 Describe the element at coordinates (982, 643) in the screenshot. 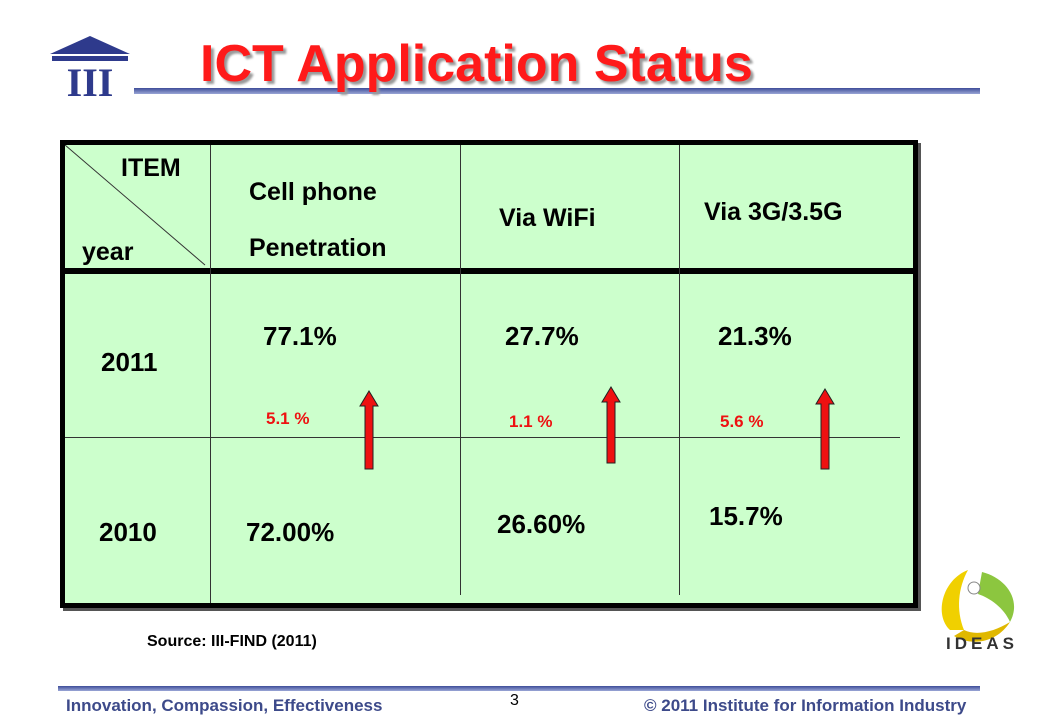

I see `ideas-logo-text: IDEAS` at that location.